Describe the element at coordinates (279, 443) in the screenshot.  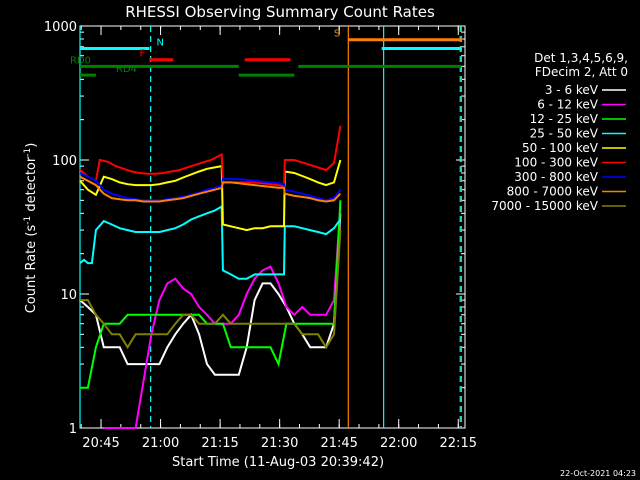
I see `x-tick-label: 21:30` at that location.